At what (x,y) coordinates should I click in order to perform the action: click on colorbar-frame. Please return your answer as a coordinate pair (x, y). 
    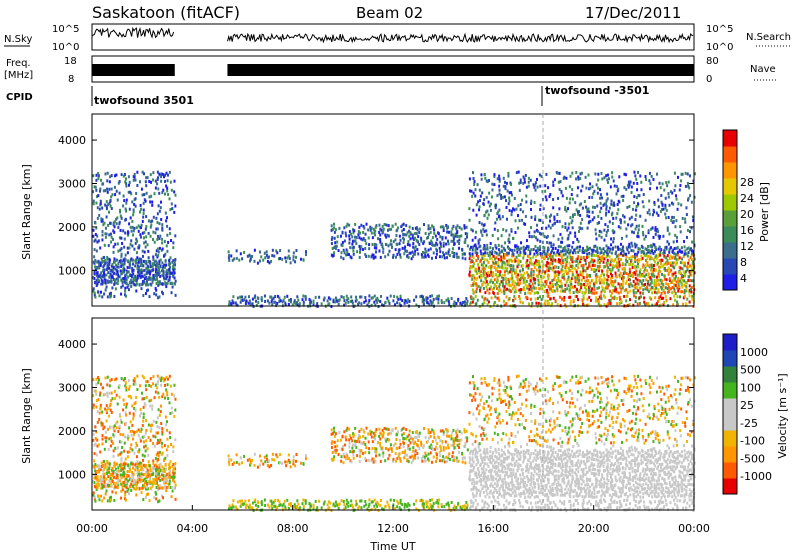
    Looking at the image, I should click on (730, 210).